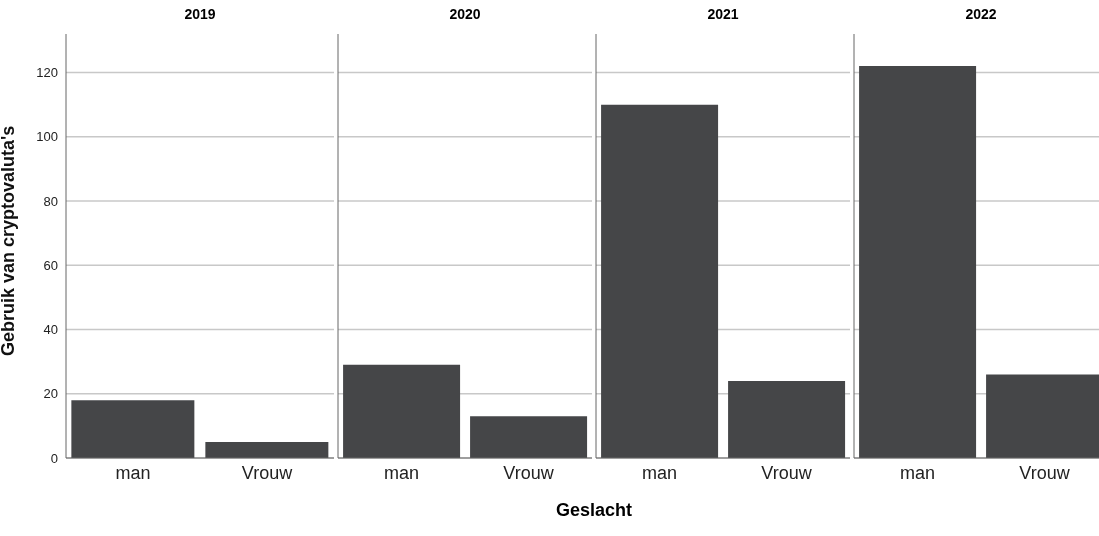 This screenshot has width=1099, height=536. Describe the element at coordinates (47, 137) in the screenshot. I see `y-tick-label: 100` at that location.